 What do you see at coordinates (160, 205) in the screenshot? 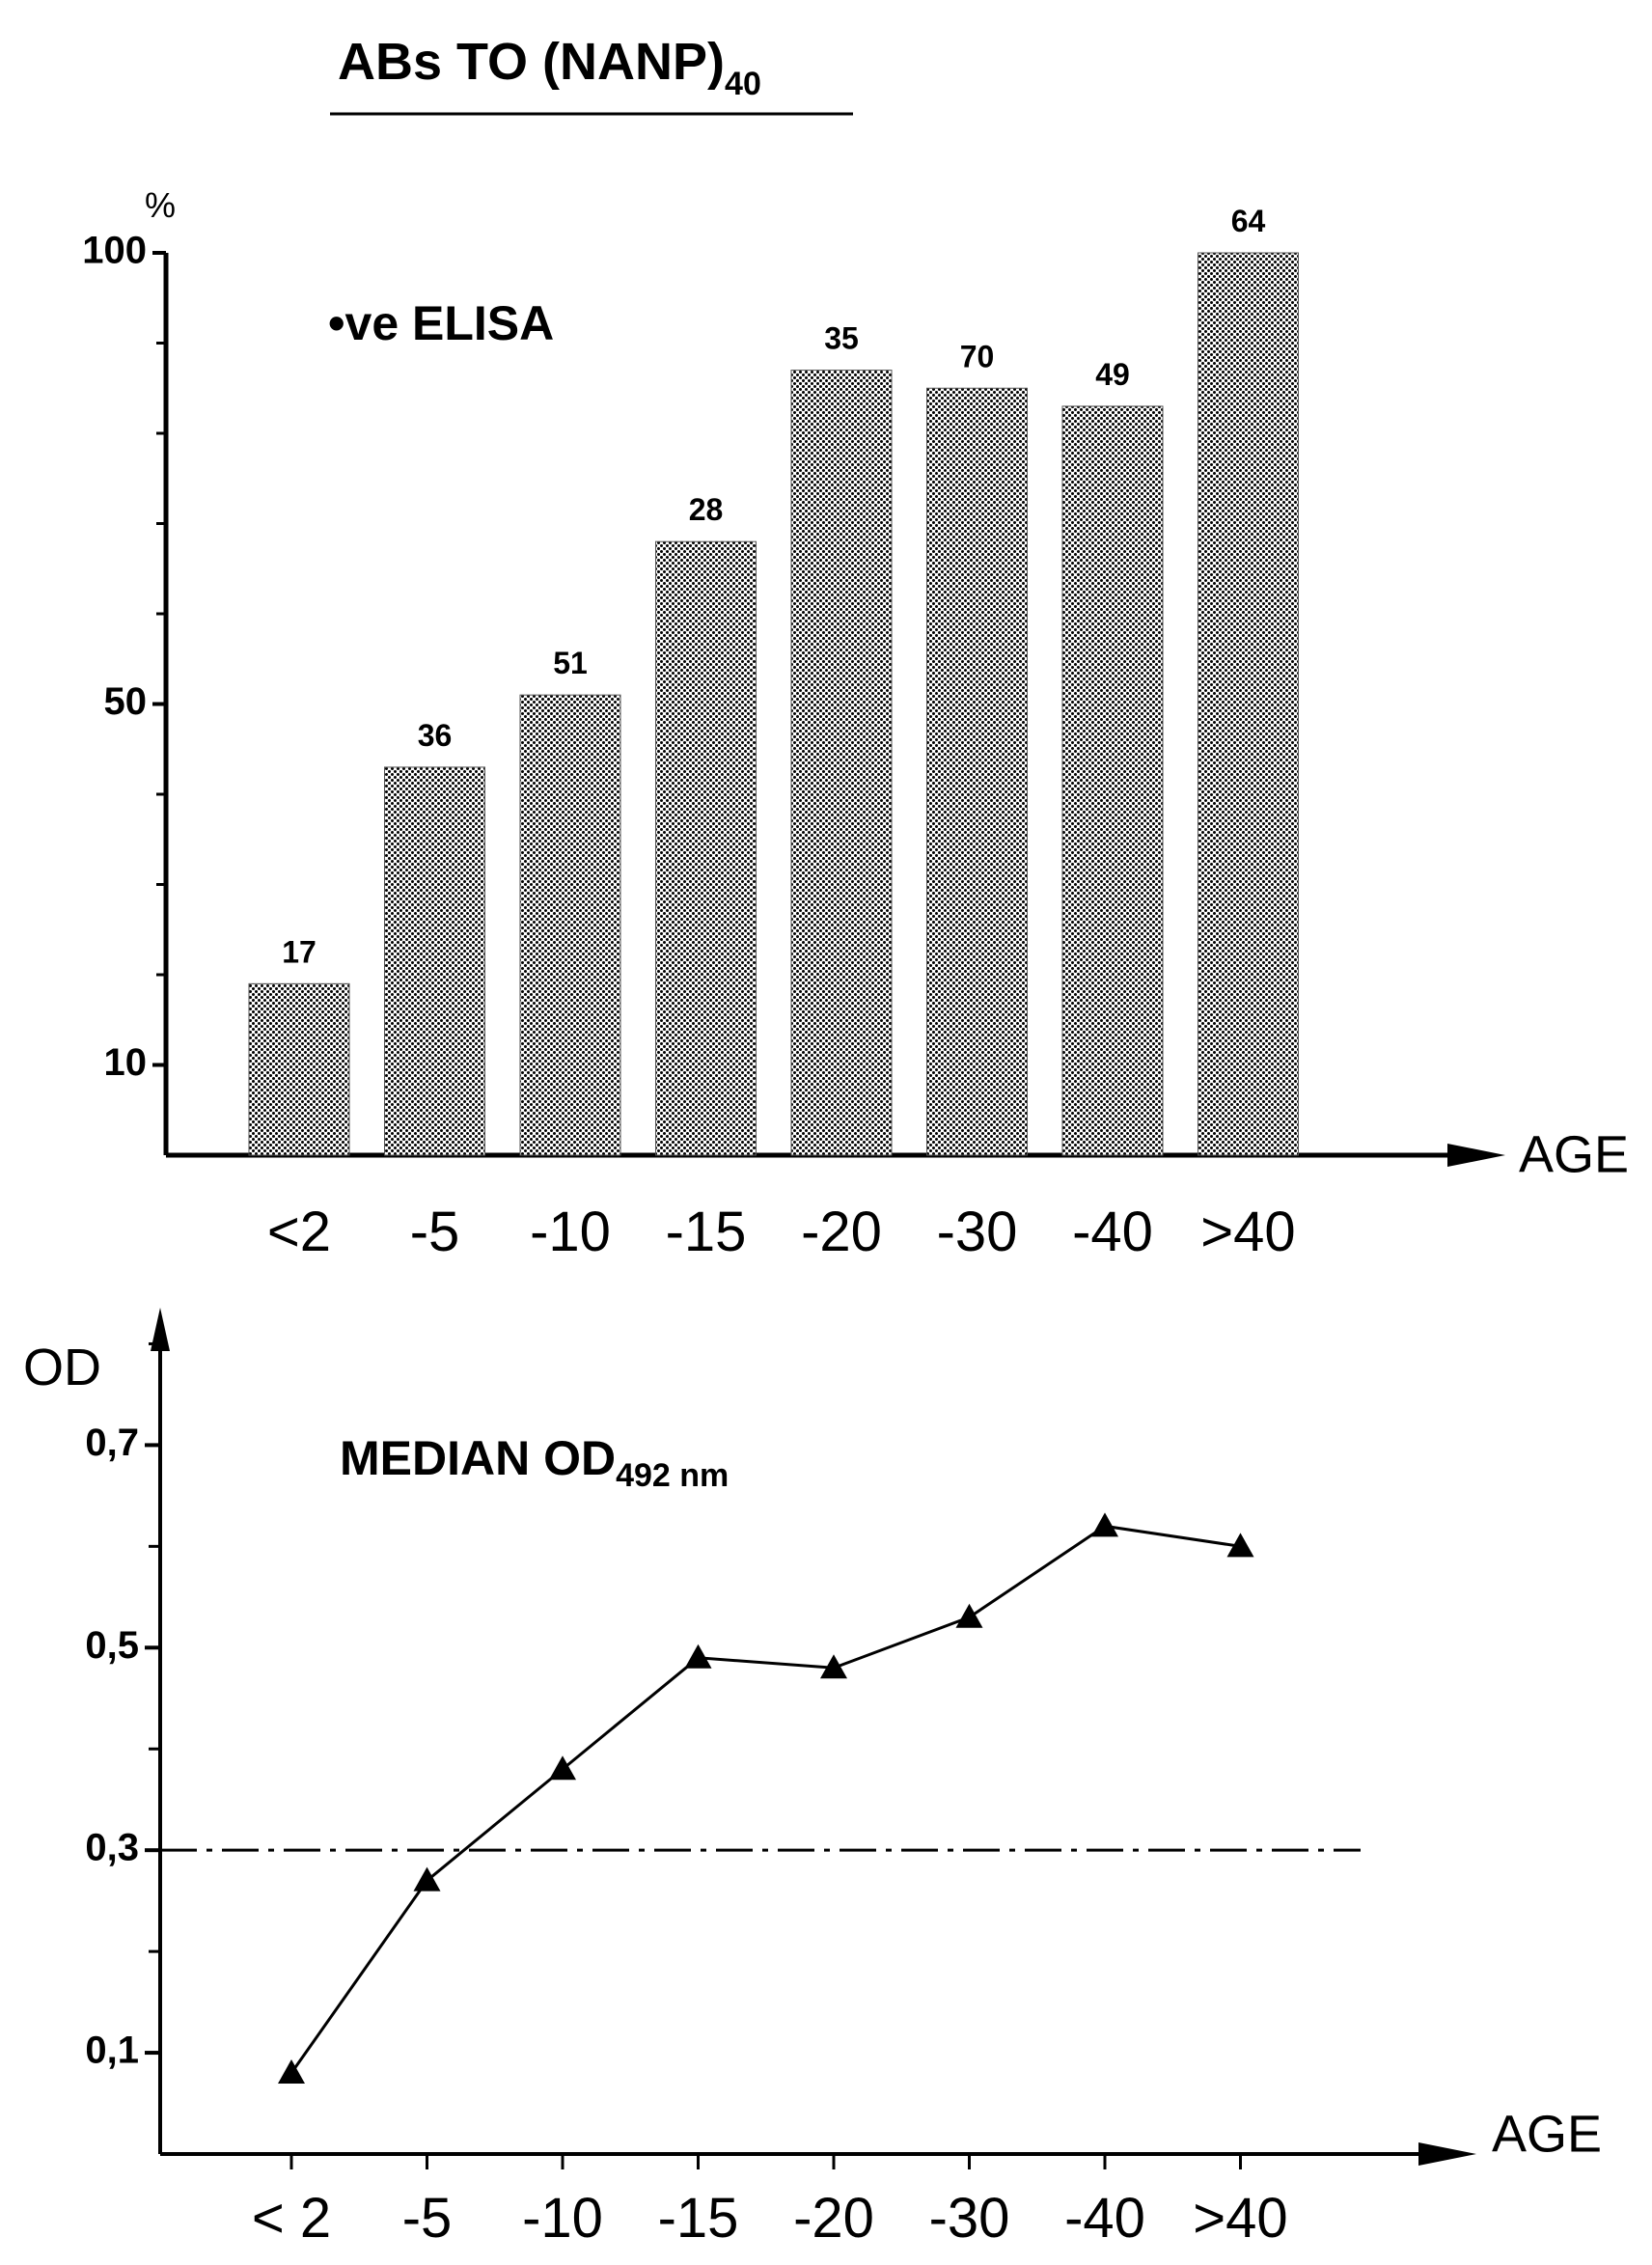
I see `bar-y-unit: %` at bounding box center [160, 205].